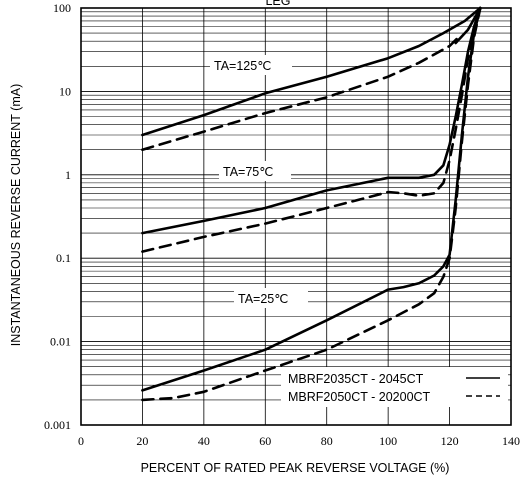 The width and height of the screenshot is (526, 483). I want to click on x-tick-label: 140, so click(511, 441).